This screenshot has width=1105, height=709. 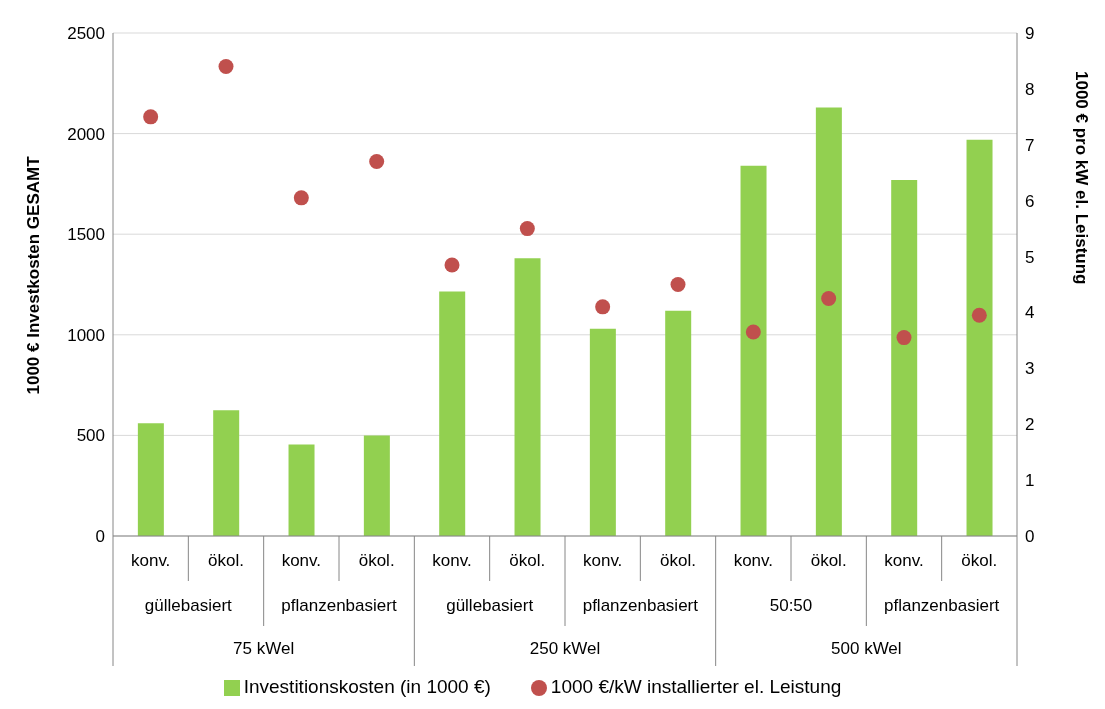 I want to click on text: 500 kWel, so click(x=866, y=648).